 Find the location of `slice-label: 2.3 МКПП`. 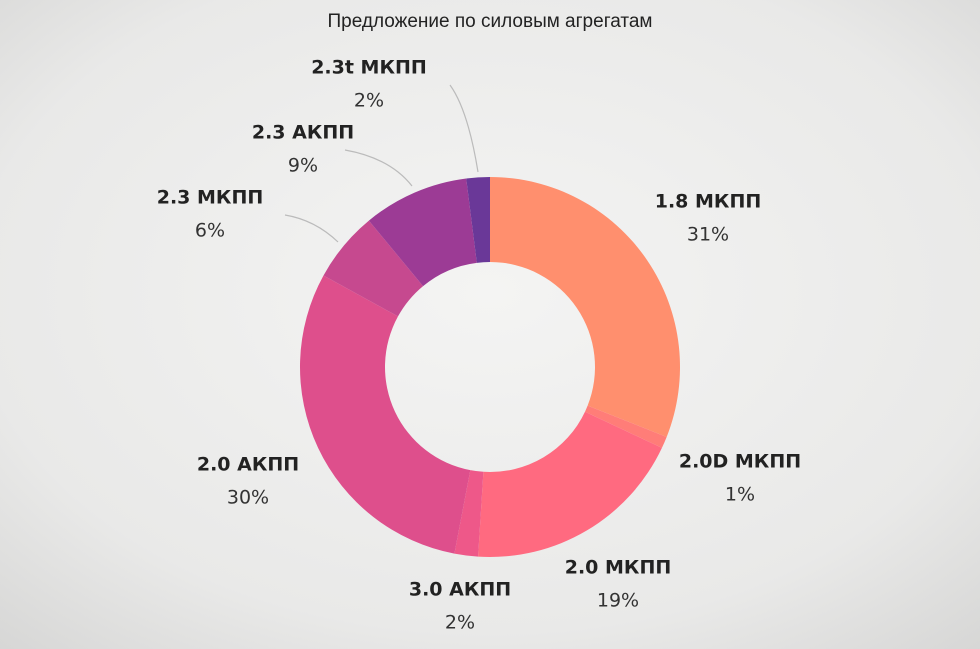

slice-label: 2.3 МКПП is located at coordinates (210, 198).